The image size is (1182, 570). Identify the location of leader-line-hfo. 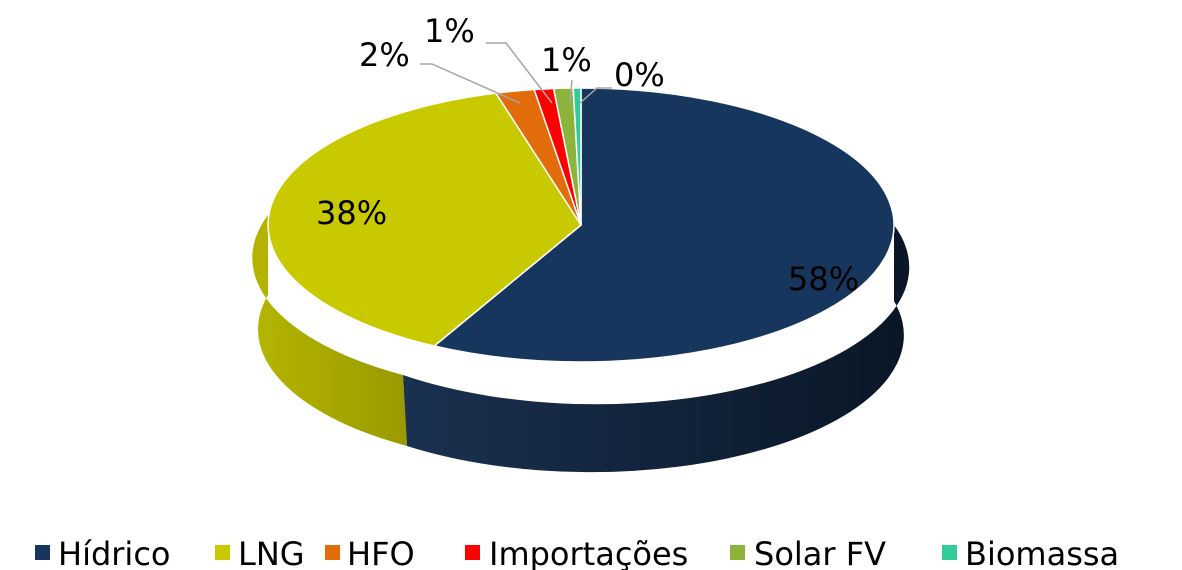
(470, 83).